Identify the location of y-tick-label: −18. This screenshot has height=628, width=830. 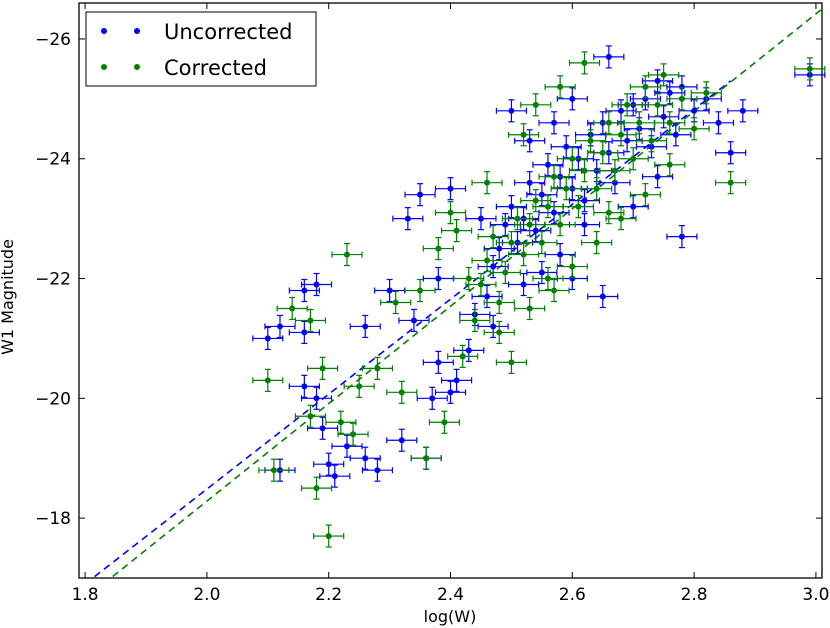
(53, 519).